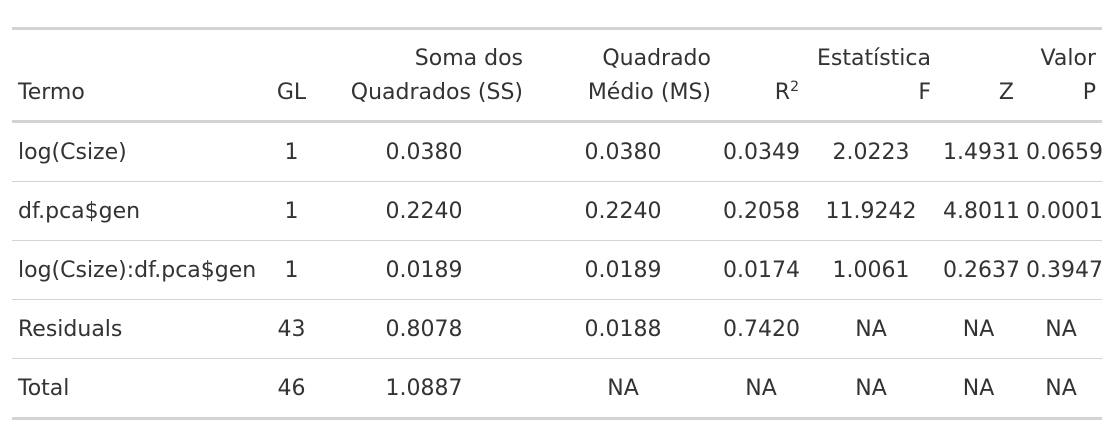 The image size is (1110, 447). What do you see at coordinates (623, 270) in the screenshot?
I see `cell-ms: 0.0189` at bounding box center [623, 270].